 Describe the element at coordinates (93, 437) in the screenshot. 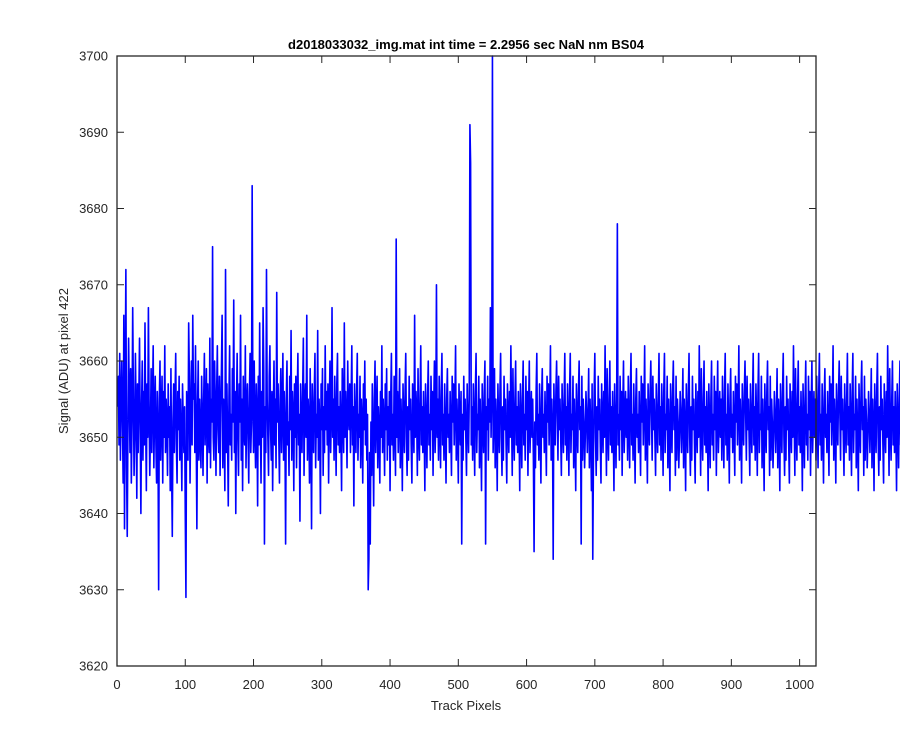

I see `y-tick-label-3: 3650` at that location.